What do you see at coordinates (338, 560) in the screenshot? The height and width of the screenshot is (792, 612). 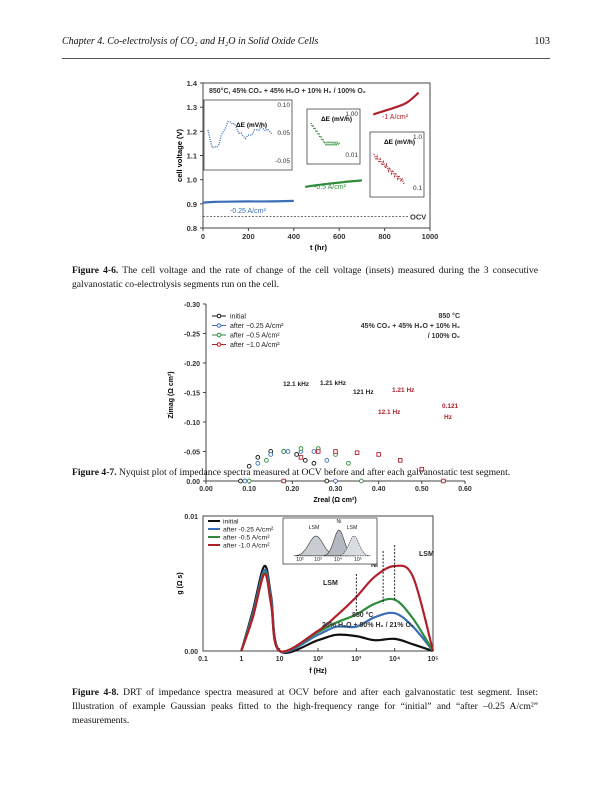 I see `inset-label: 10⁴` at bounding box center [338, 560].